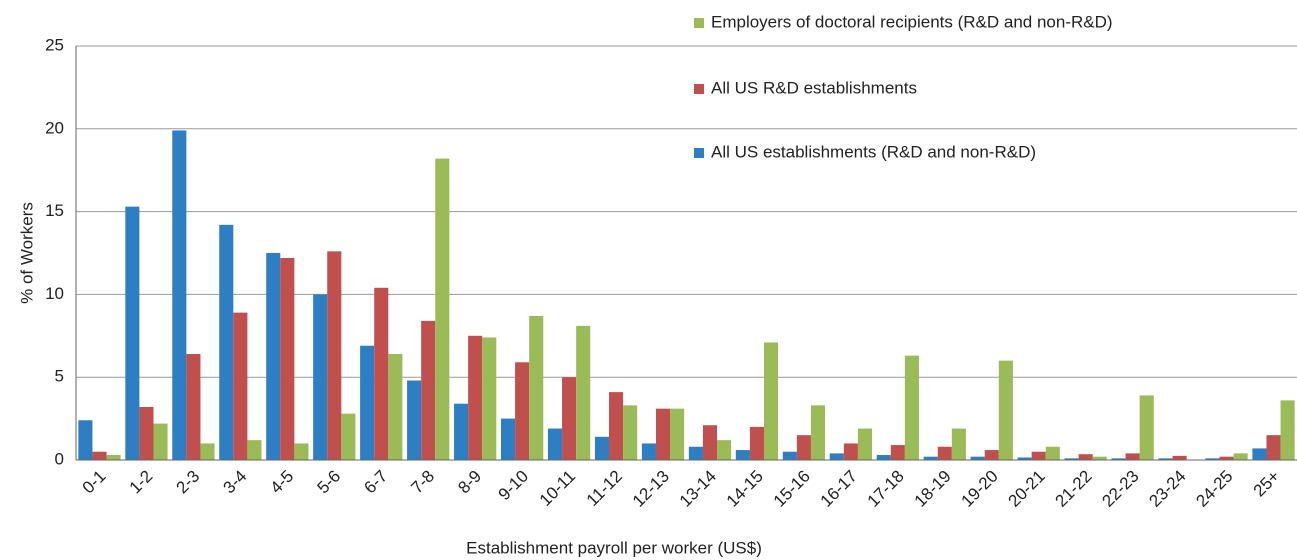 Image resolution: width=1297 pixels, height=560 pixels. I want to click on x-tick-label: 6-7, so click(375, 482).